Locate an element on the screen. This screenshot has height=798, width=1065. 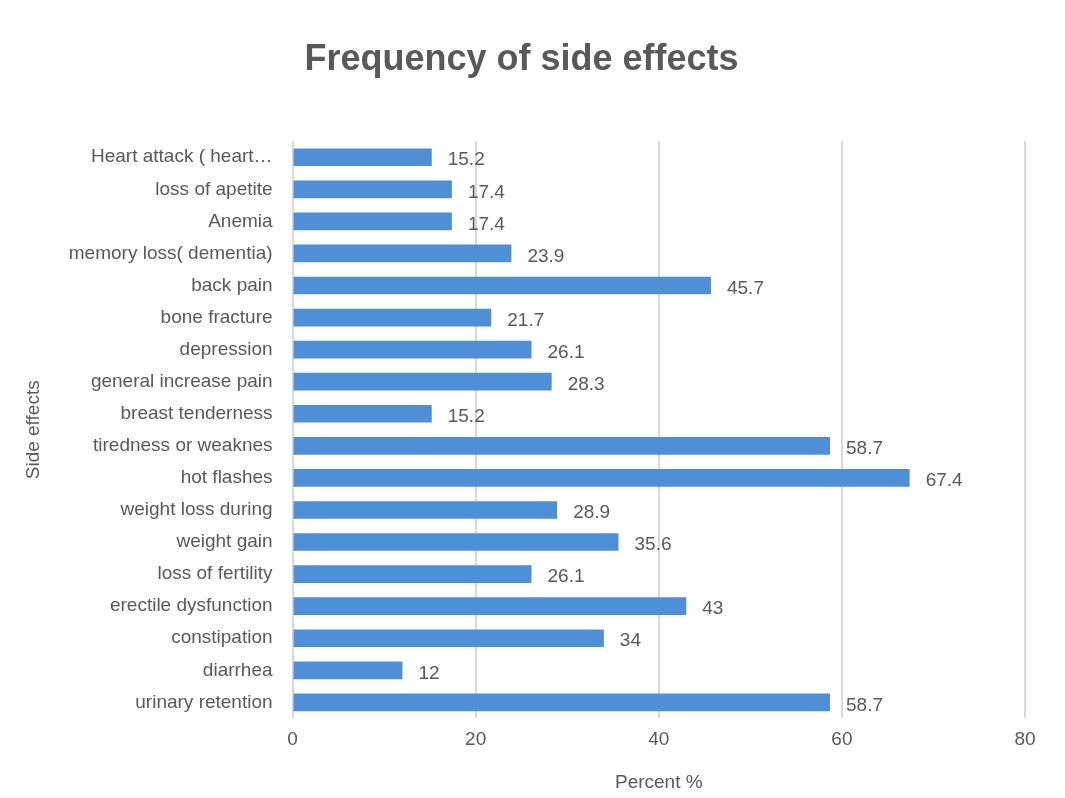
data-label: 34 is located at coordinates (630, 640).